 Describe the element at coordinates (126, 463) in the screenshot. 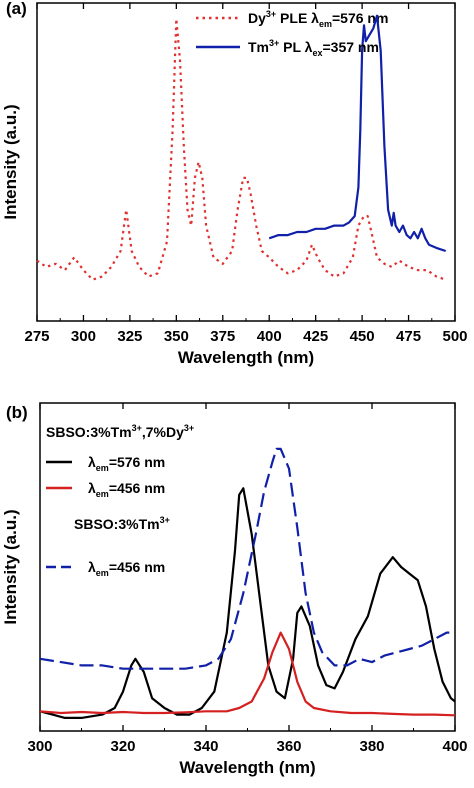

I see `legend-label: λem=576 nm` at that location.